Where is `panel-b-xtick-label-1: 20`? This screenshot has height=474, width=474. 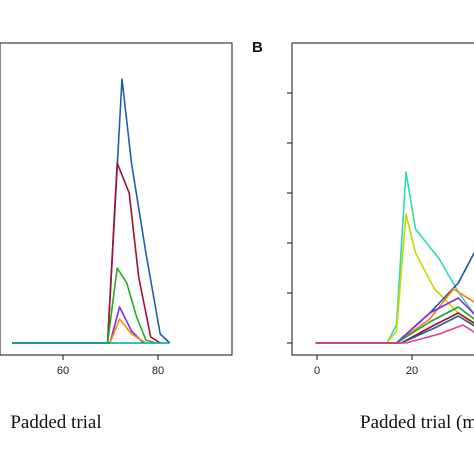
panel-b-xtick-label-1: 20 is located at coordinates (412, 371).